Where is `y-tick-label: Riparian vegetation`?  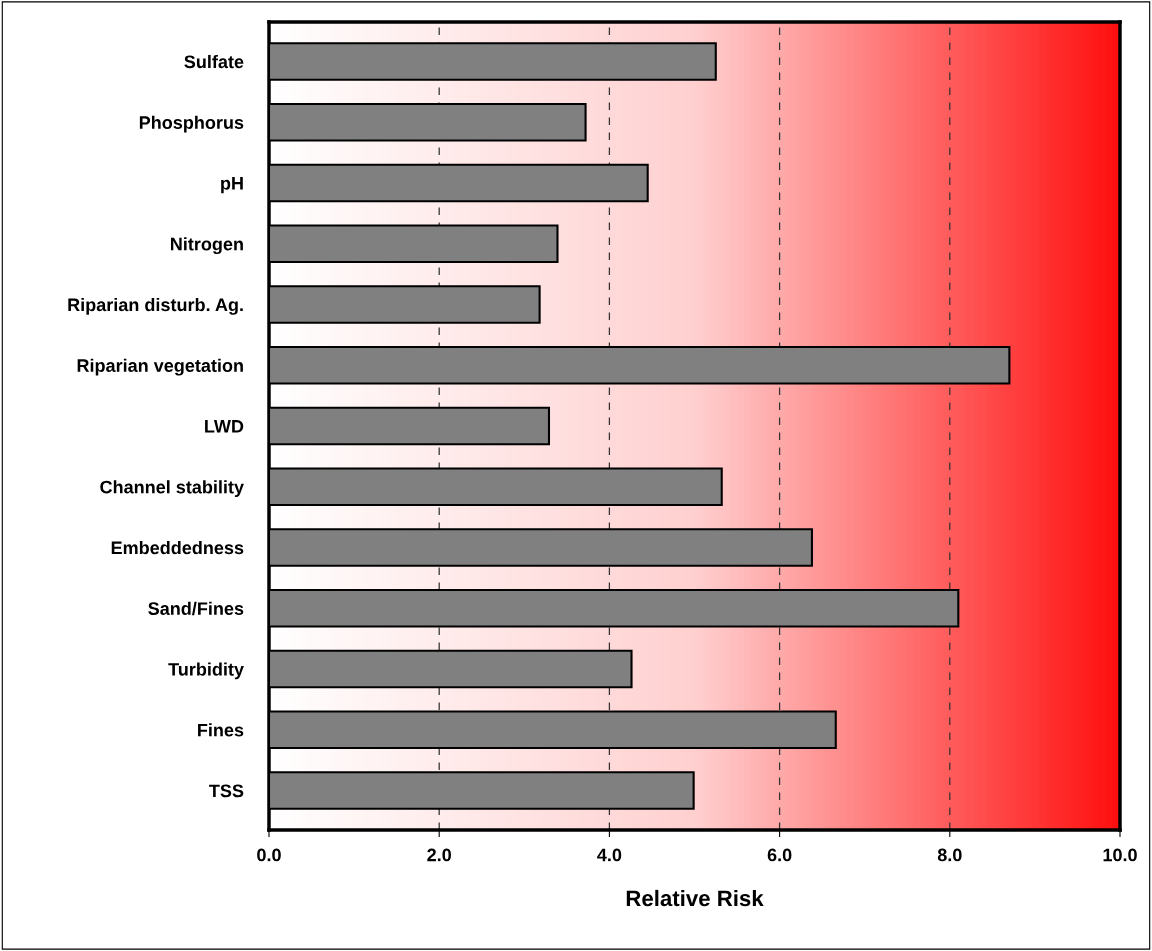 y-tick-label: Riparian vegetation is located at coordinates (160, 367).